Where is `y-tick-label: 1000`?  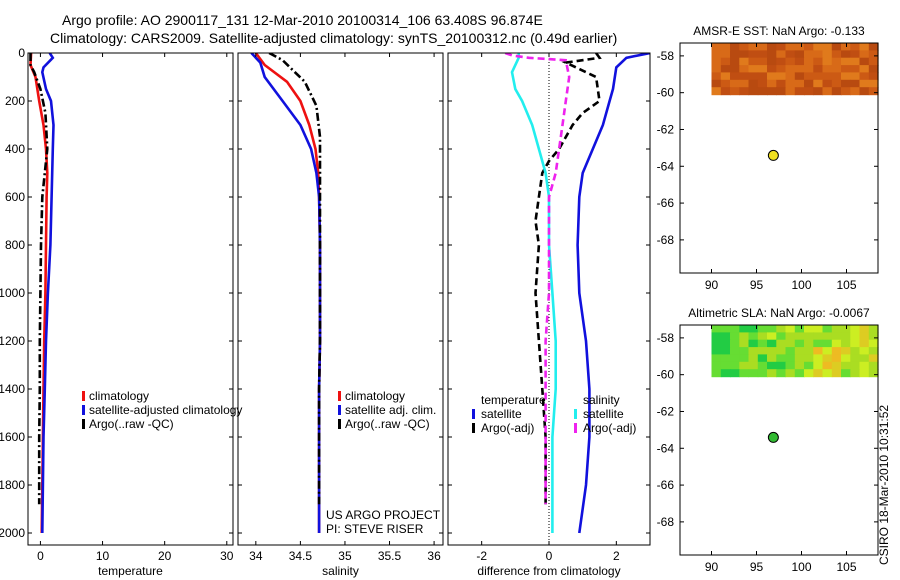
y-tick-label: 1000 is located at coordinates (12, 293).